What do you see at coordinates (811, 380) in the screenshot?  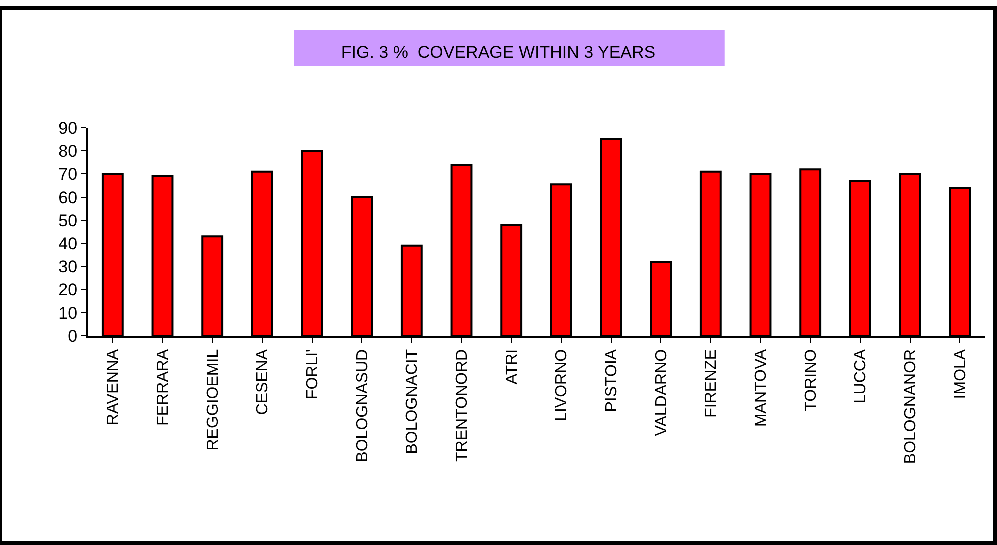 I see `x-tick-label: TORINO` at bounding box center [811, 380].